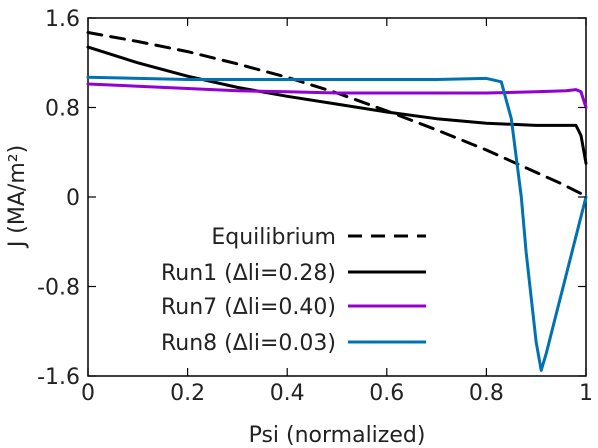 The width and height of the screenshot is (598, 448). Describe the element at coordinates (58, 288) in the screenshot. I see `y-tick-label: -0.8` at that location.